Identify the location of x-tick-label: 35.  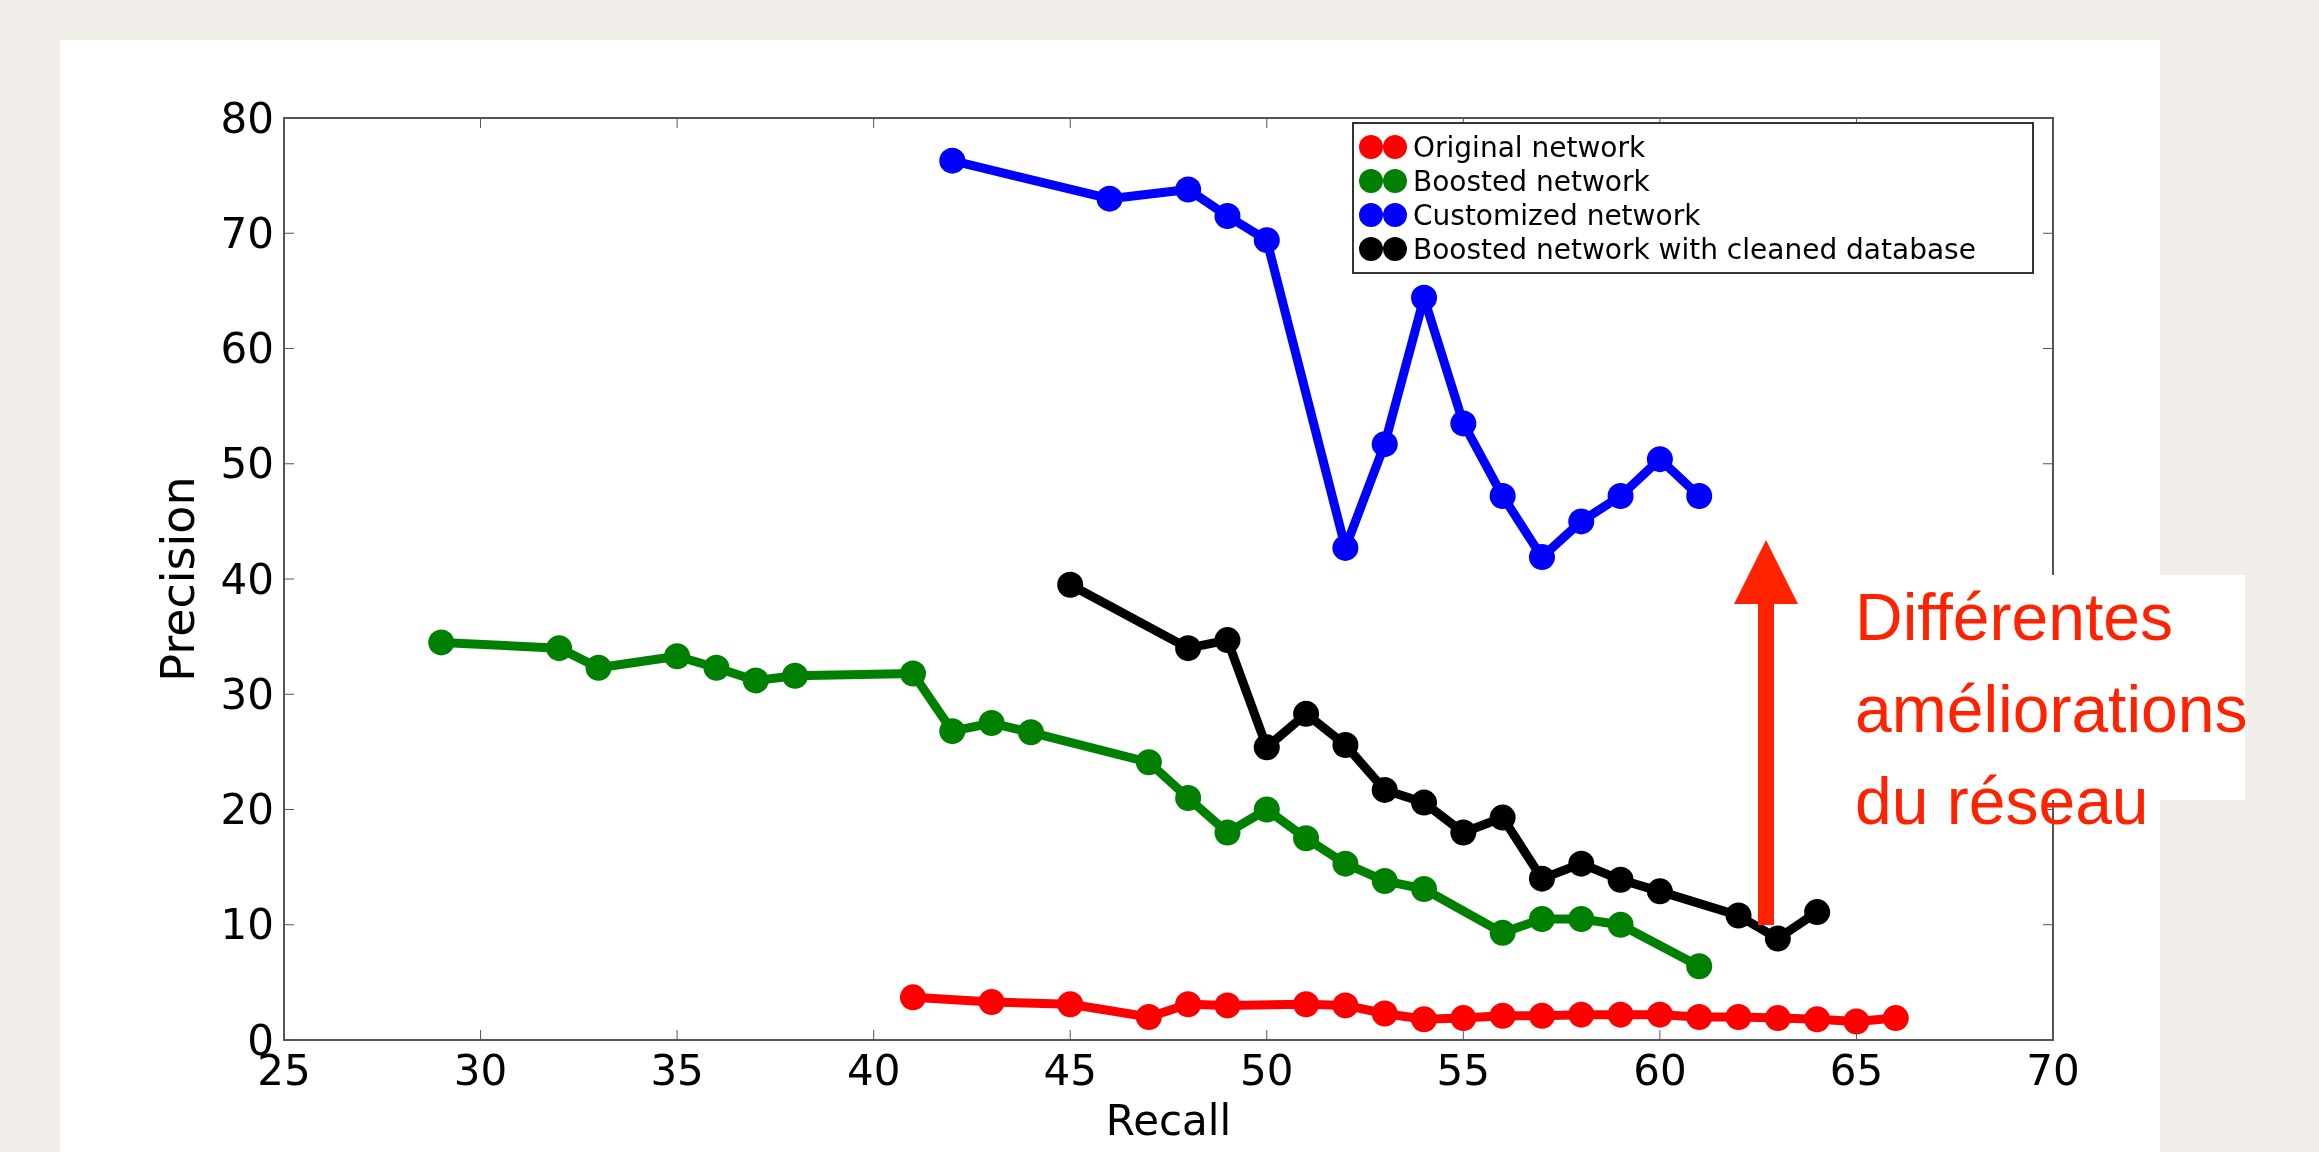
(677, 1070).